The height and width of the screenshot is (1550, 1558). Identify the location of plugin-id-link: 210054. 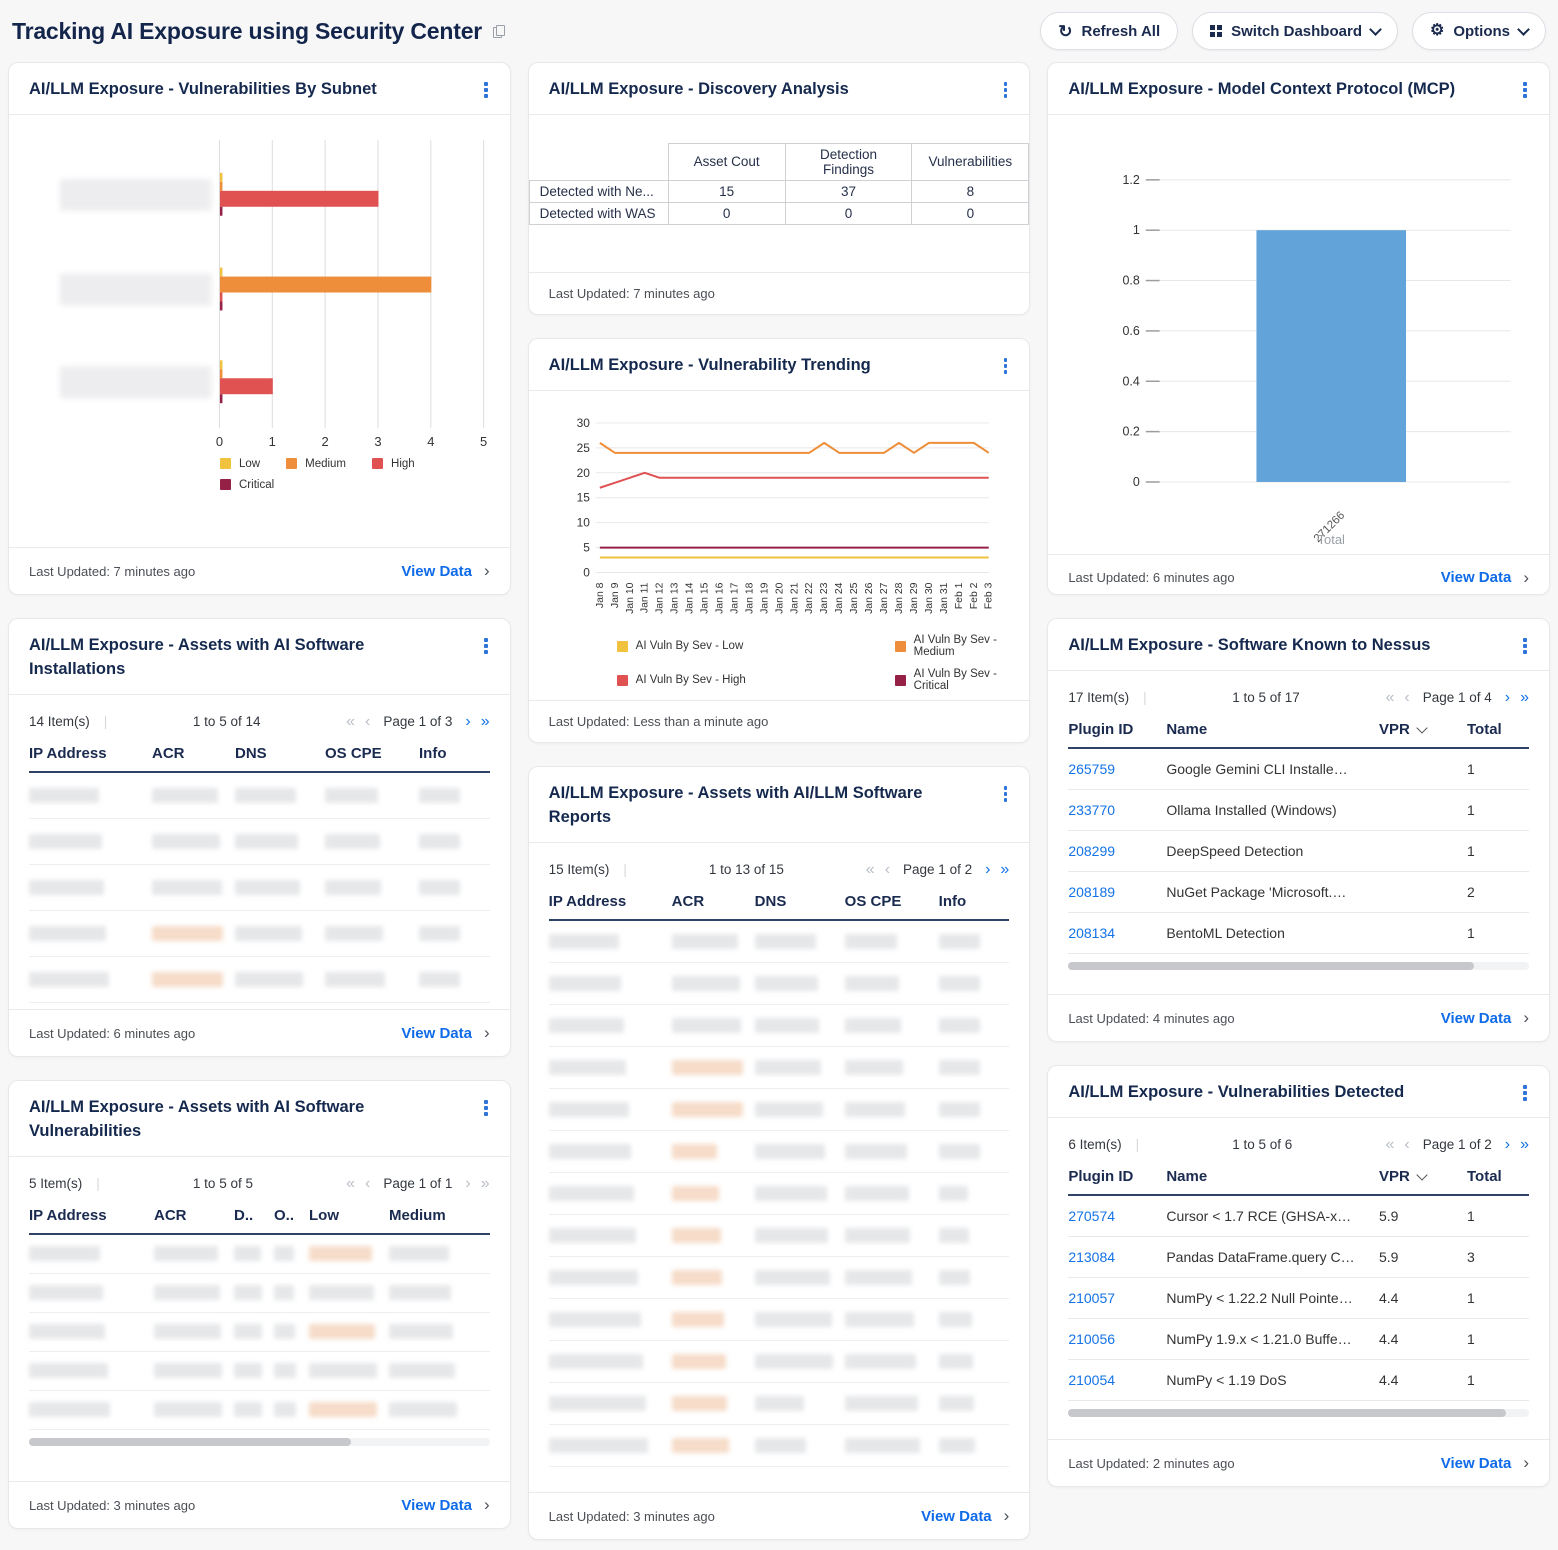
(1092, 1379).